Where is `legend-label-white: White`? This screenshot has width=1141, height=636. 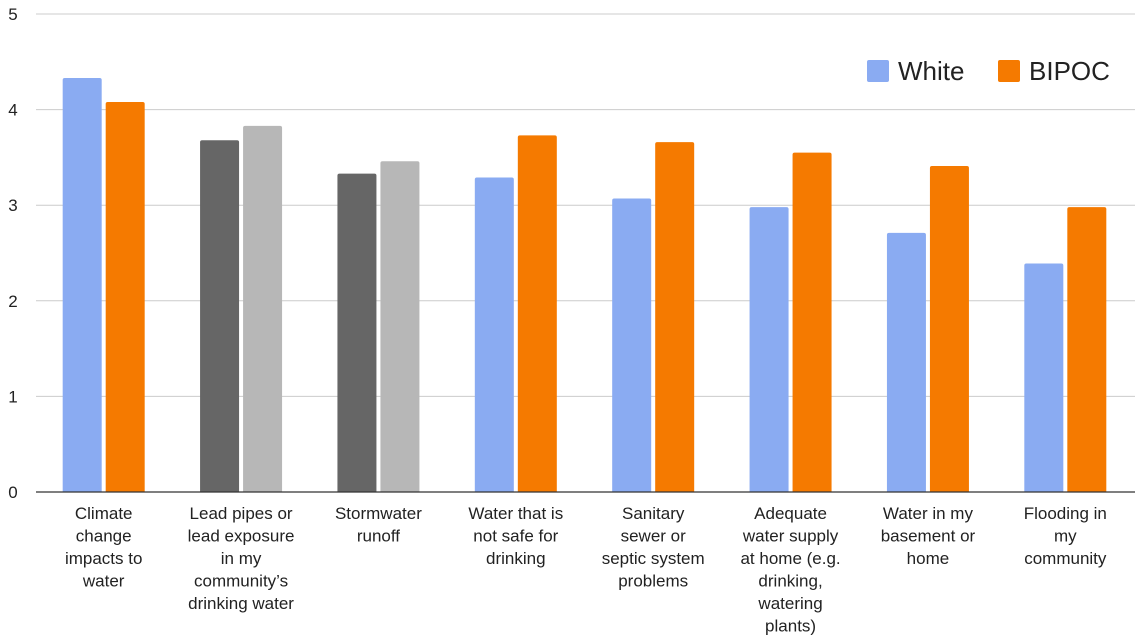 legend-label-white: White is located at coordinates (931, 71).